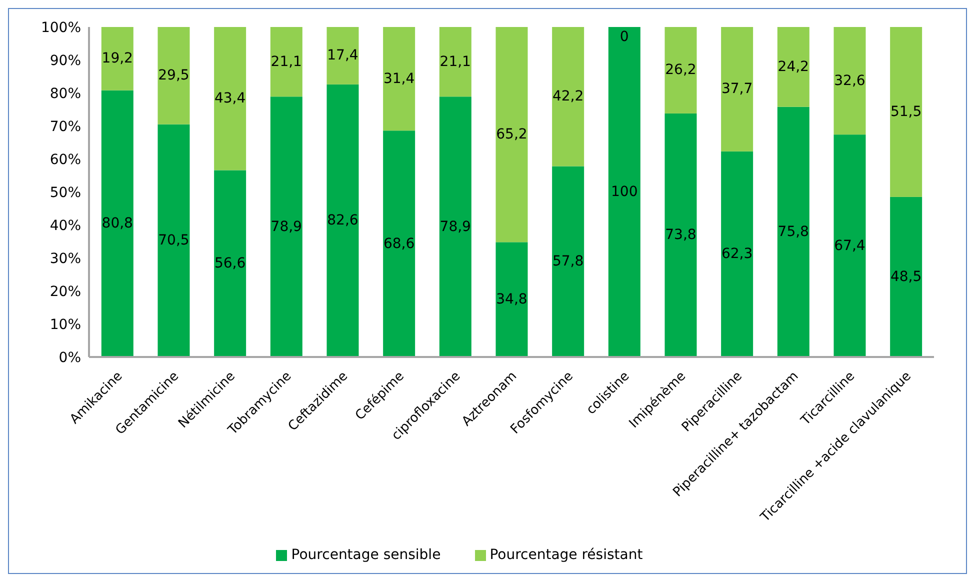 This screenshot has height=580, width=973. I want to click on data-label: 57,8, so click(568, 262).